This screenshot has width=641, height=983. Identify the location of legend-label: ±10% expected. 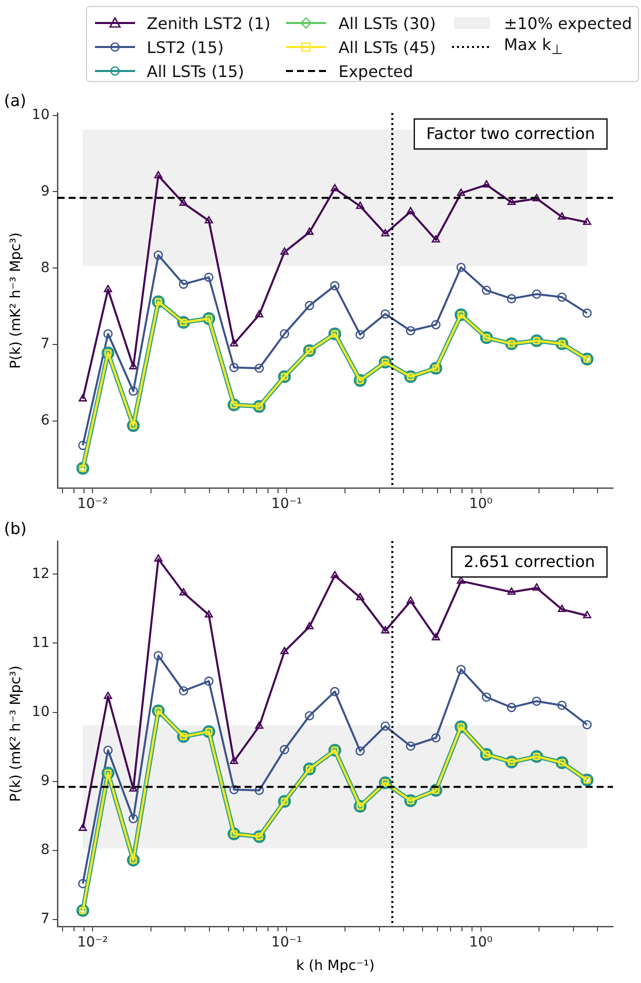
(568, 23).